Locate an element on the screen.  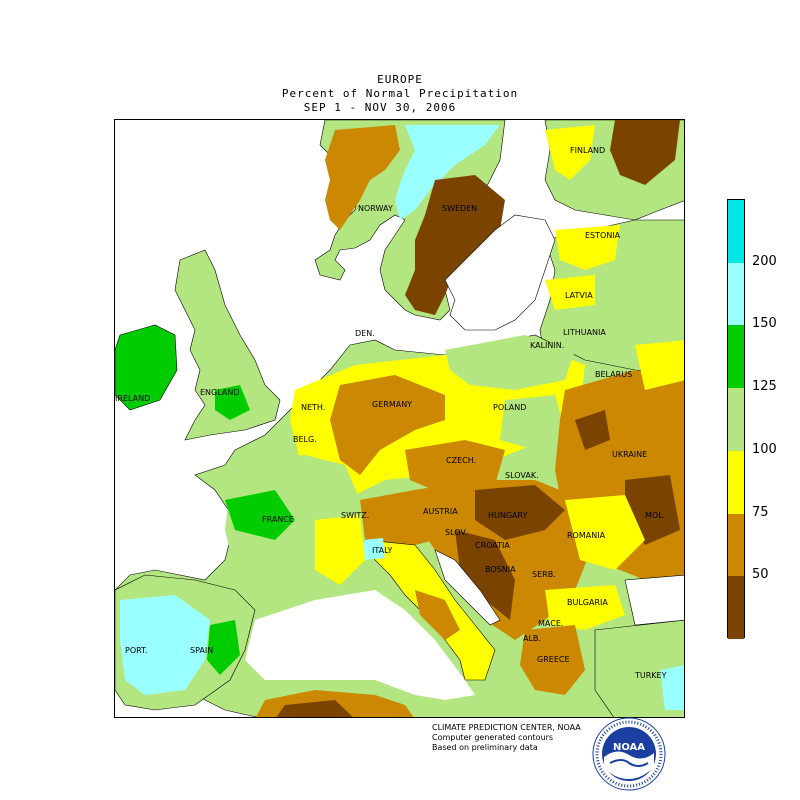
label-poland: POLAND is located at coordinates (509, 407).